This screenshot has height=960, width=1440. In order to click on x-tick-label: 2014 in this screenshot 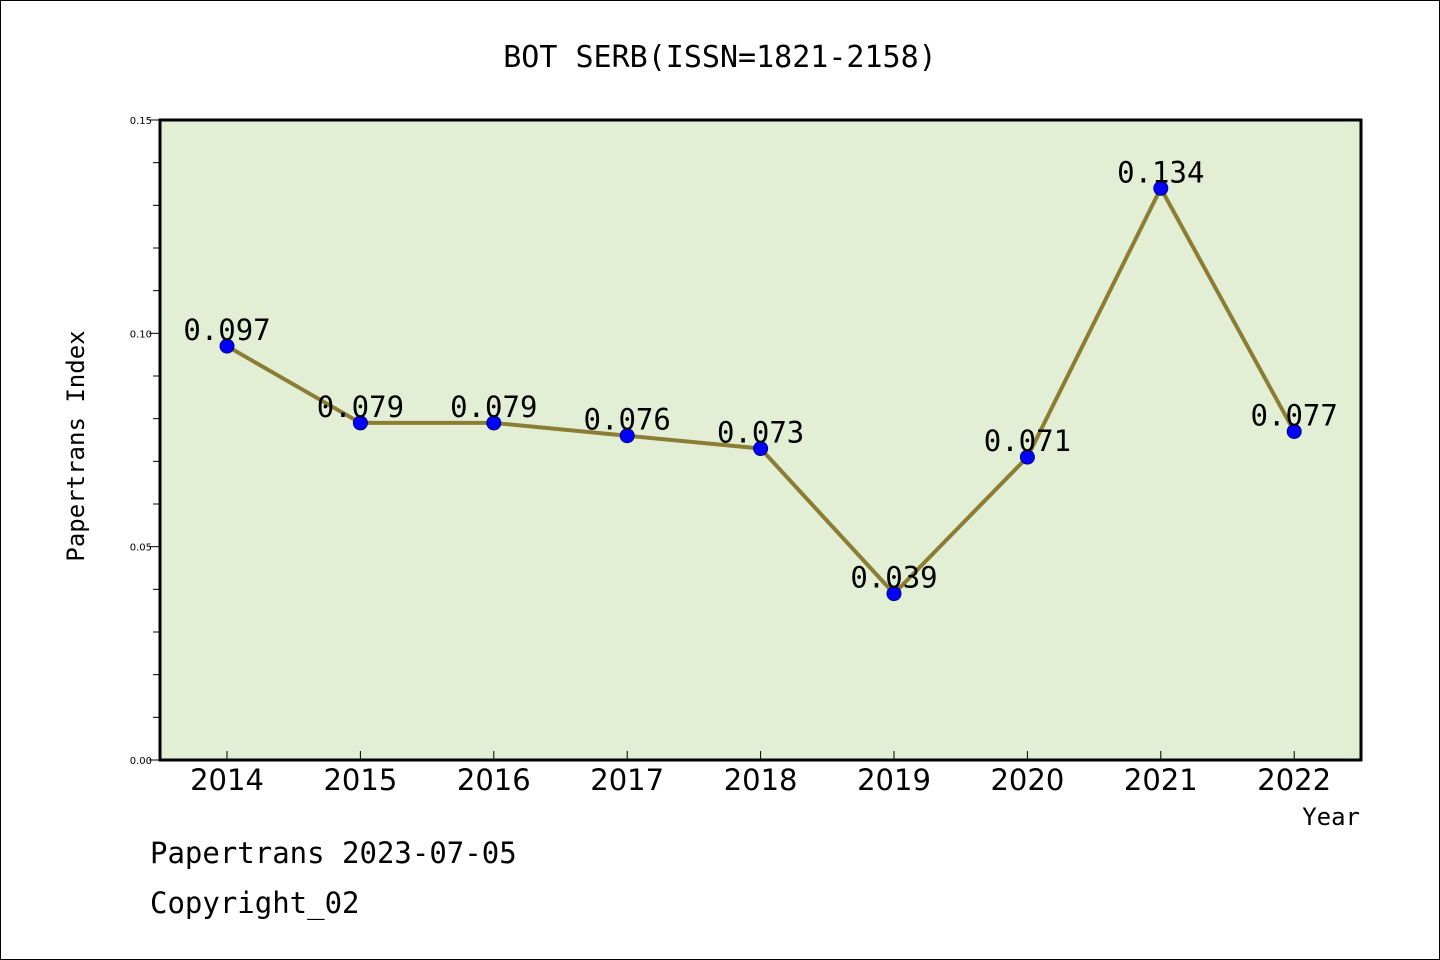, I will do `click(227, 780)`.